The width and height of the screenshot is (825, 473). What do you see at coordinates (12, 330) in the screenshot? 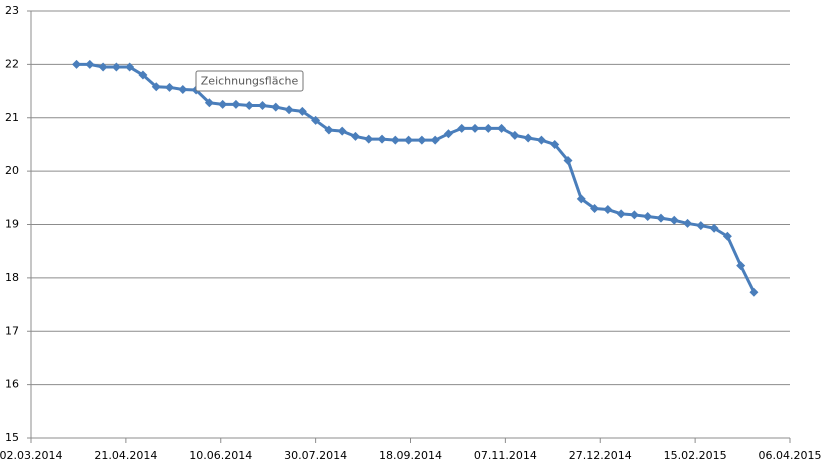
I see `y-tick-label: 17` at bounding box center [12, 330].